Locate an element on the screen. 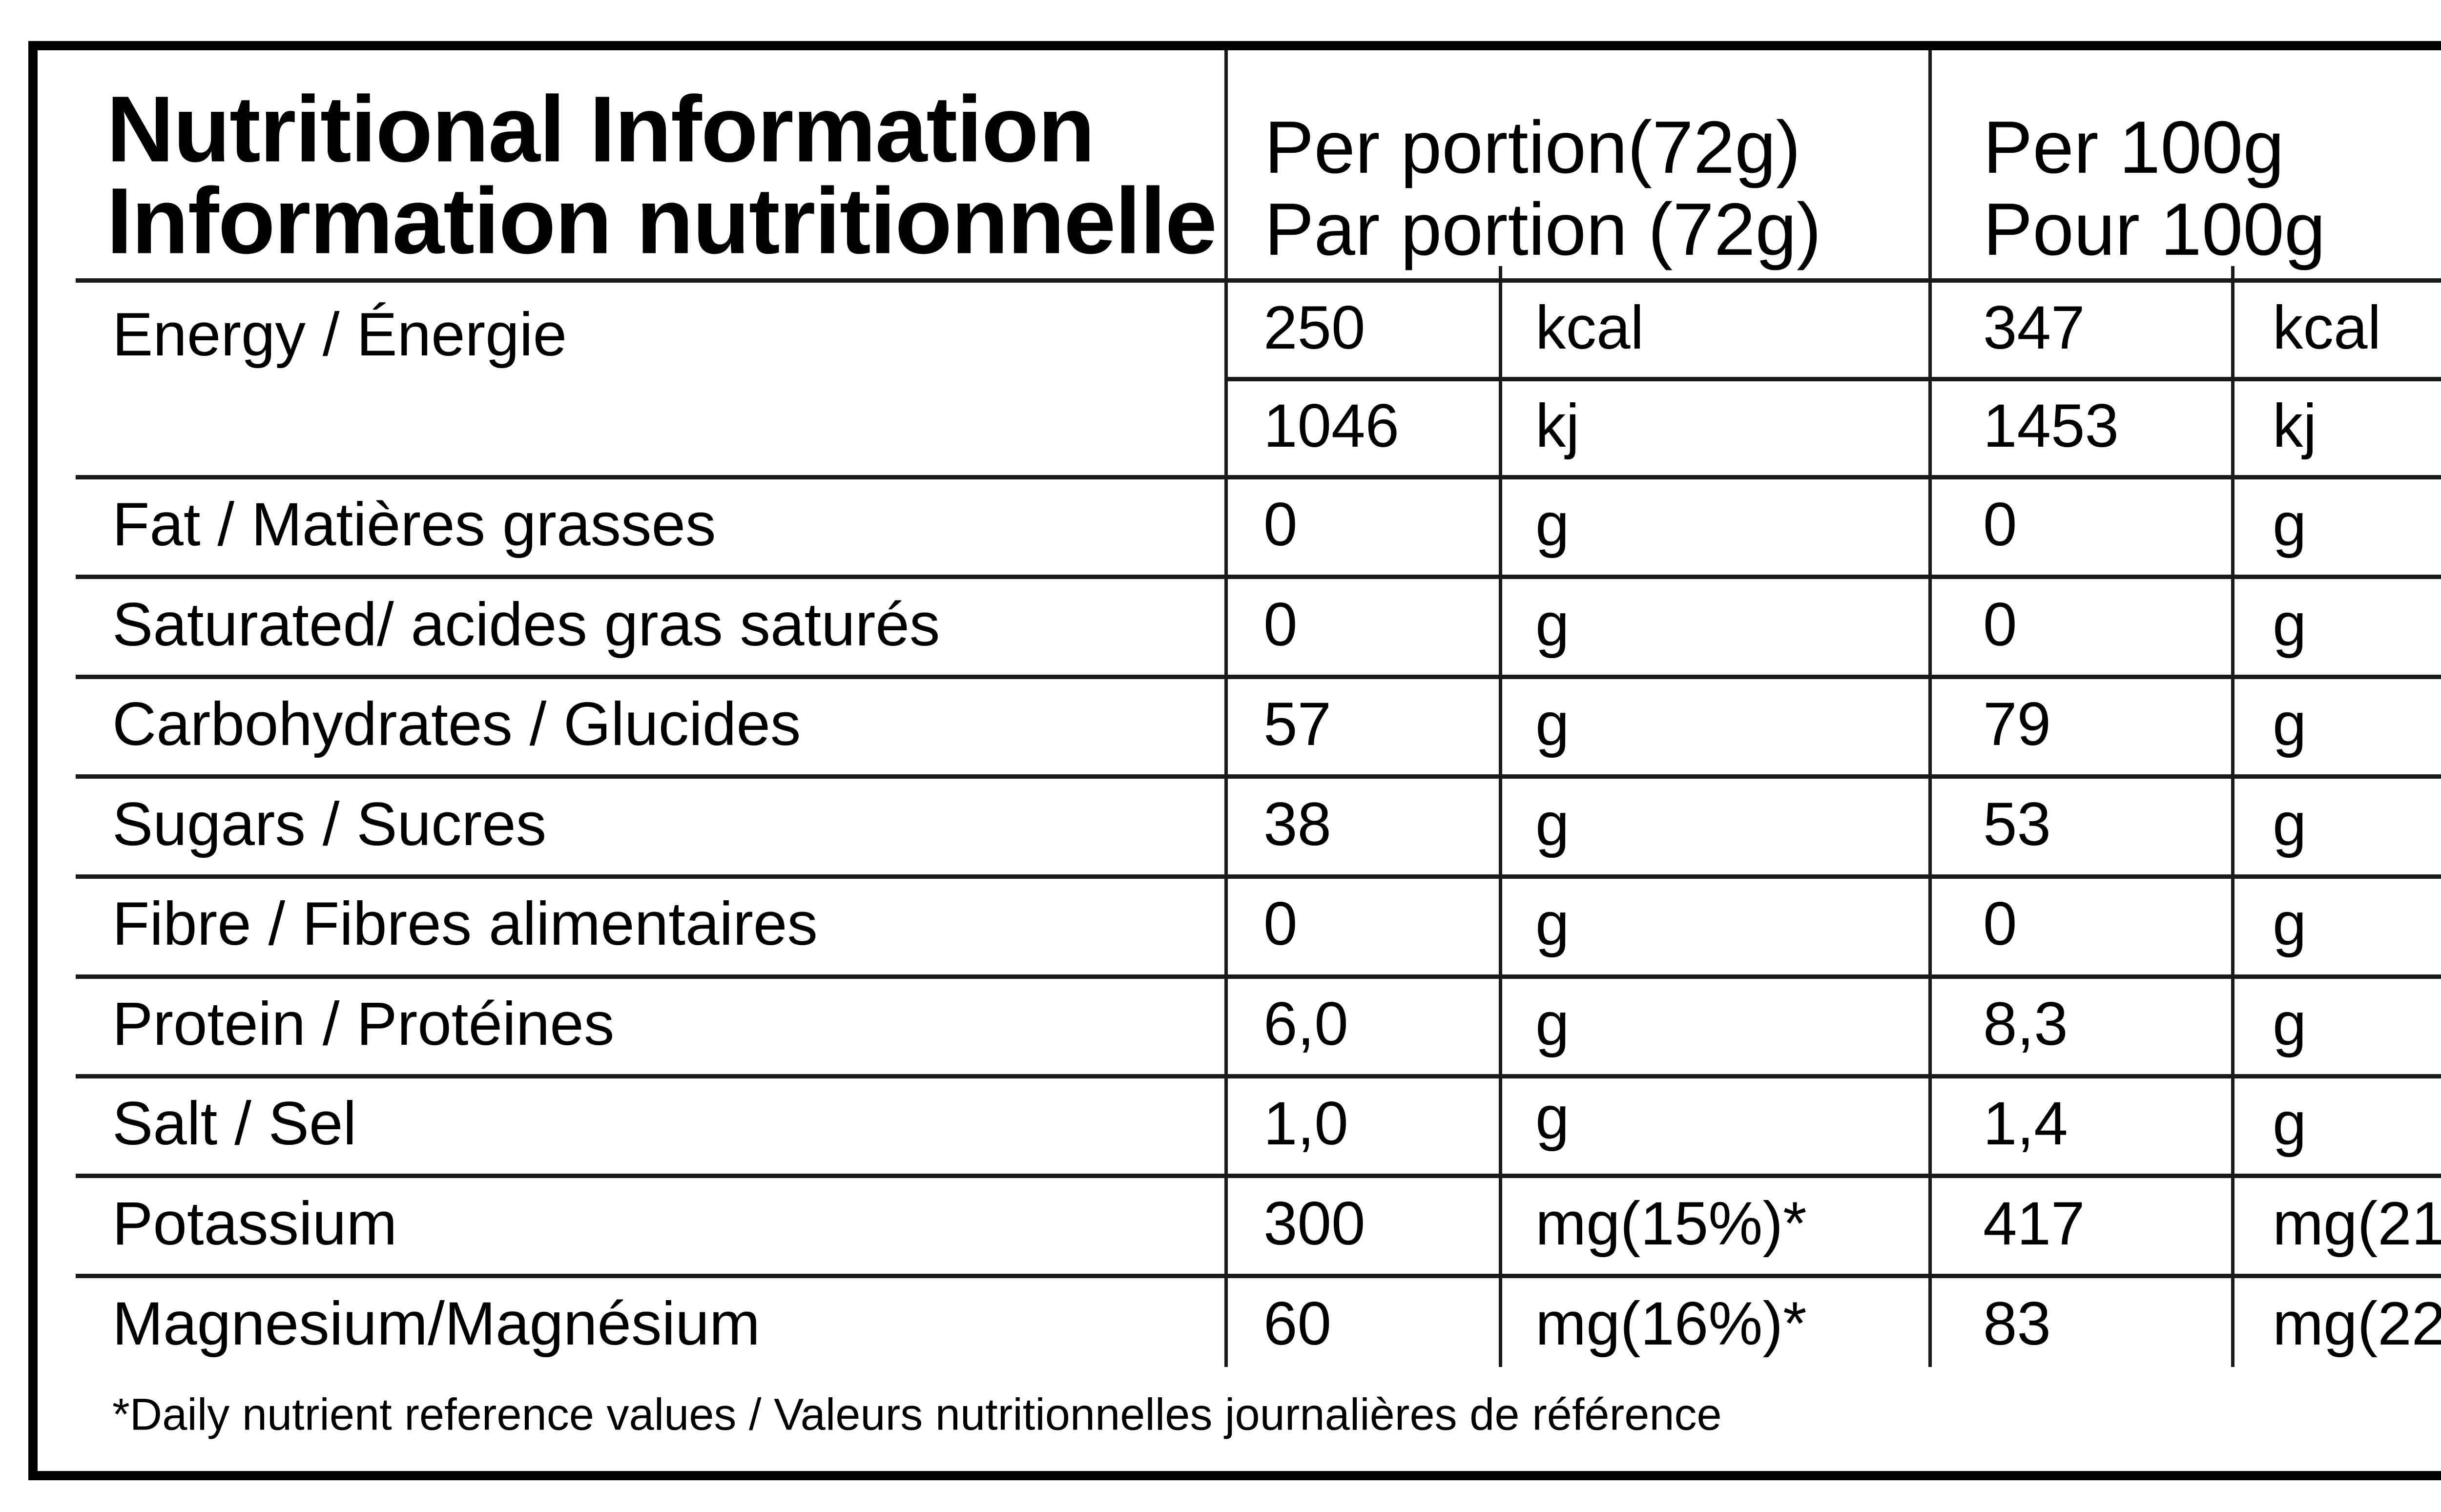  per100-value: 53 is located at coordinates (2017, 824).